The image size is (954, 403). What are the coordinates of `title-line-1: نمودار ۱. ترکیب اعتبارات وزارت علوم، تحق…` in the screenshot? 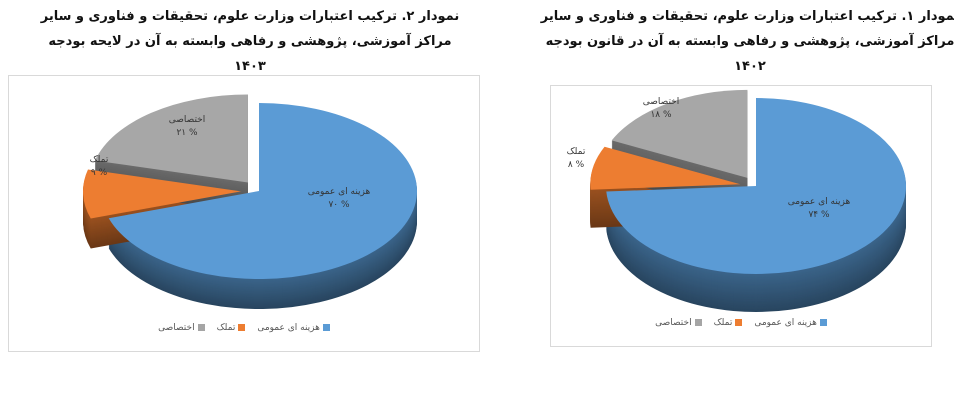 It's located at (747, 16).